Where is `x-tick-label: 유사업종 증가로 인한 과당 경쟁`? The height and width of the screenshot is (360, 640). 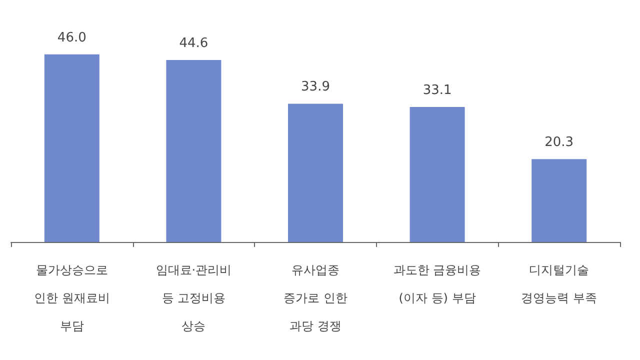 x-tick-label: 유사업종 증가로 인한 과당 경쟁 is located at coordinates (316, 298).